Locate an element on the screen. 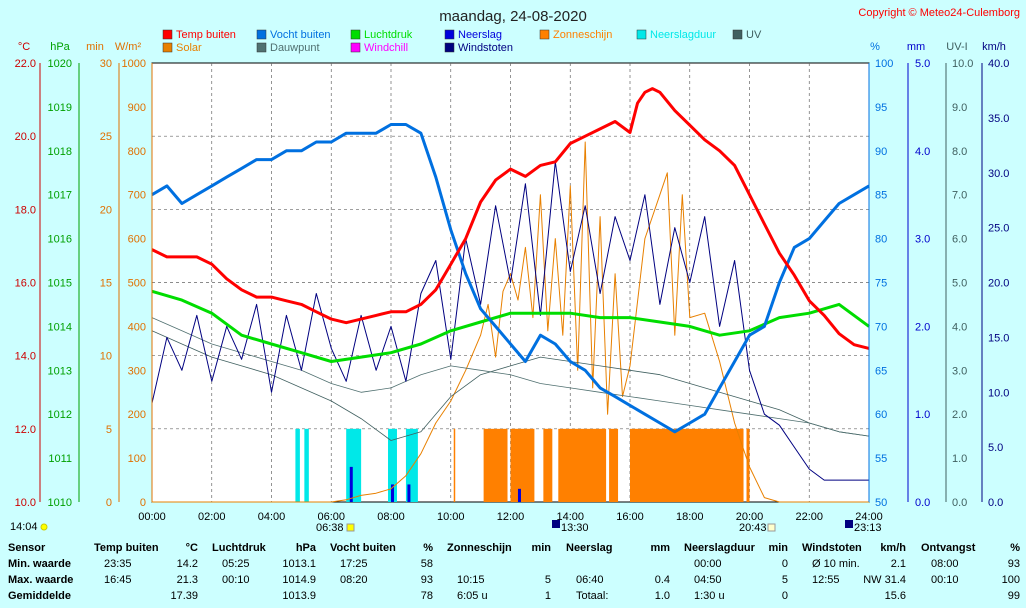 The width and height of the screenshot is (1026, 608). legend-label: Solar is located at coordinates (189, 48).